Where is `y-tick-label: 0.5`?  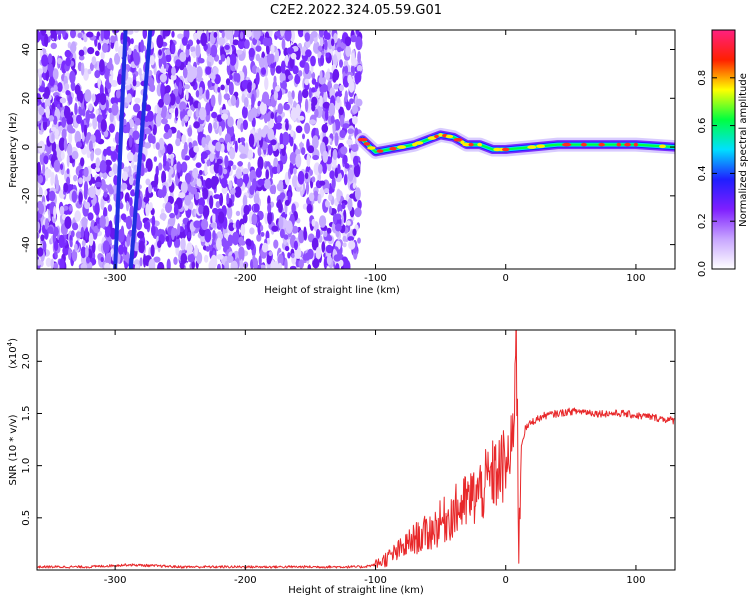 y-tick-label: 0.5 is located at coordinates (26, 518).